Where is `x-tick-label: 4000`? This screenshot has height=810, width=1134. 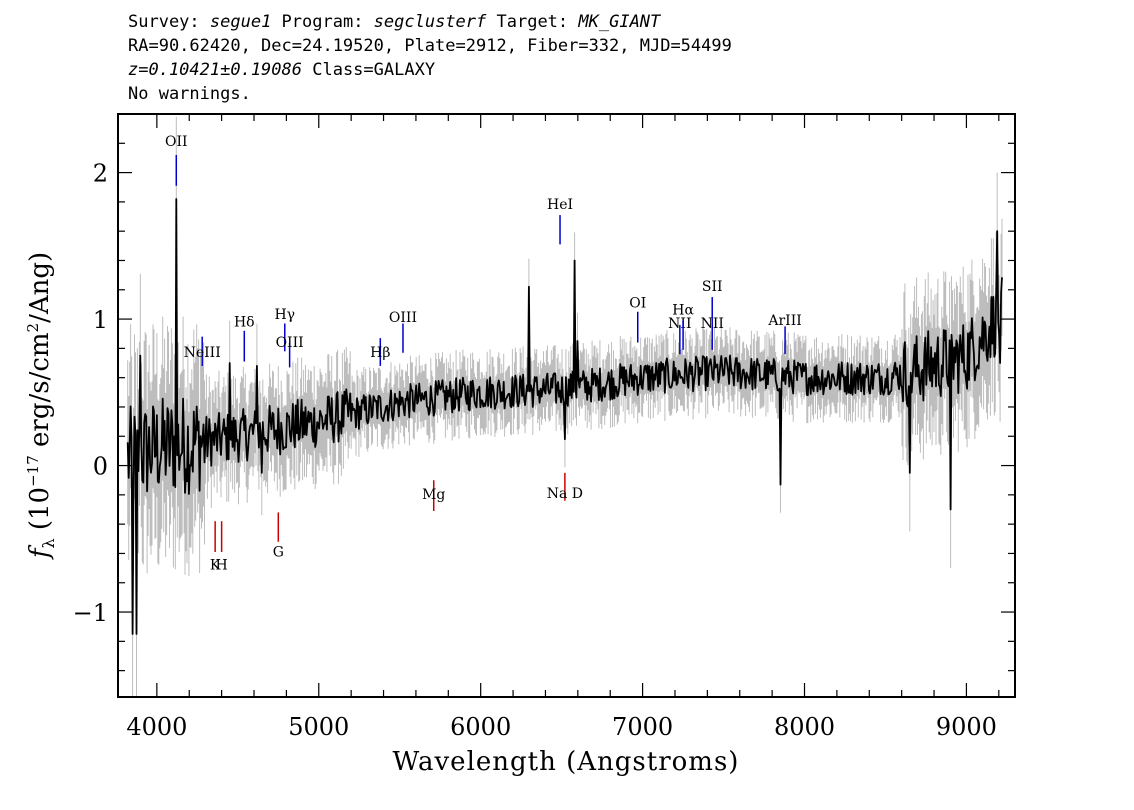
x-tick-label: 4000 is located at coordinates (156, 727).